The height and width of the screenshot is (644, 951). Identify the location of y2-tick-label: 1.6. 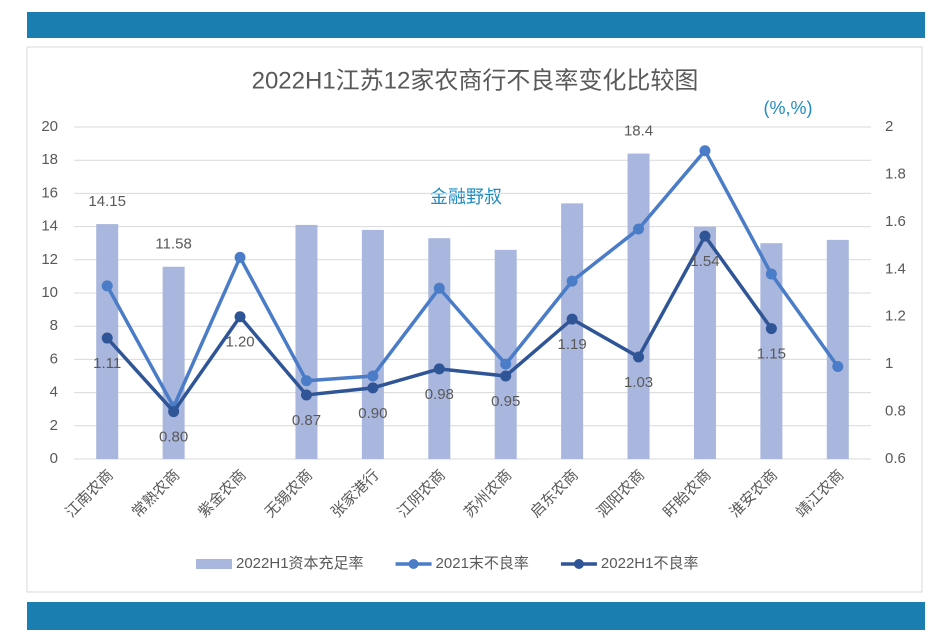
(895, 221).